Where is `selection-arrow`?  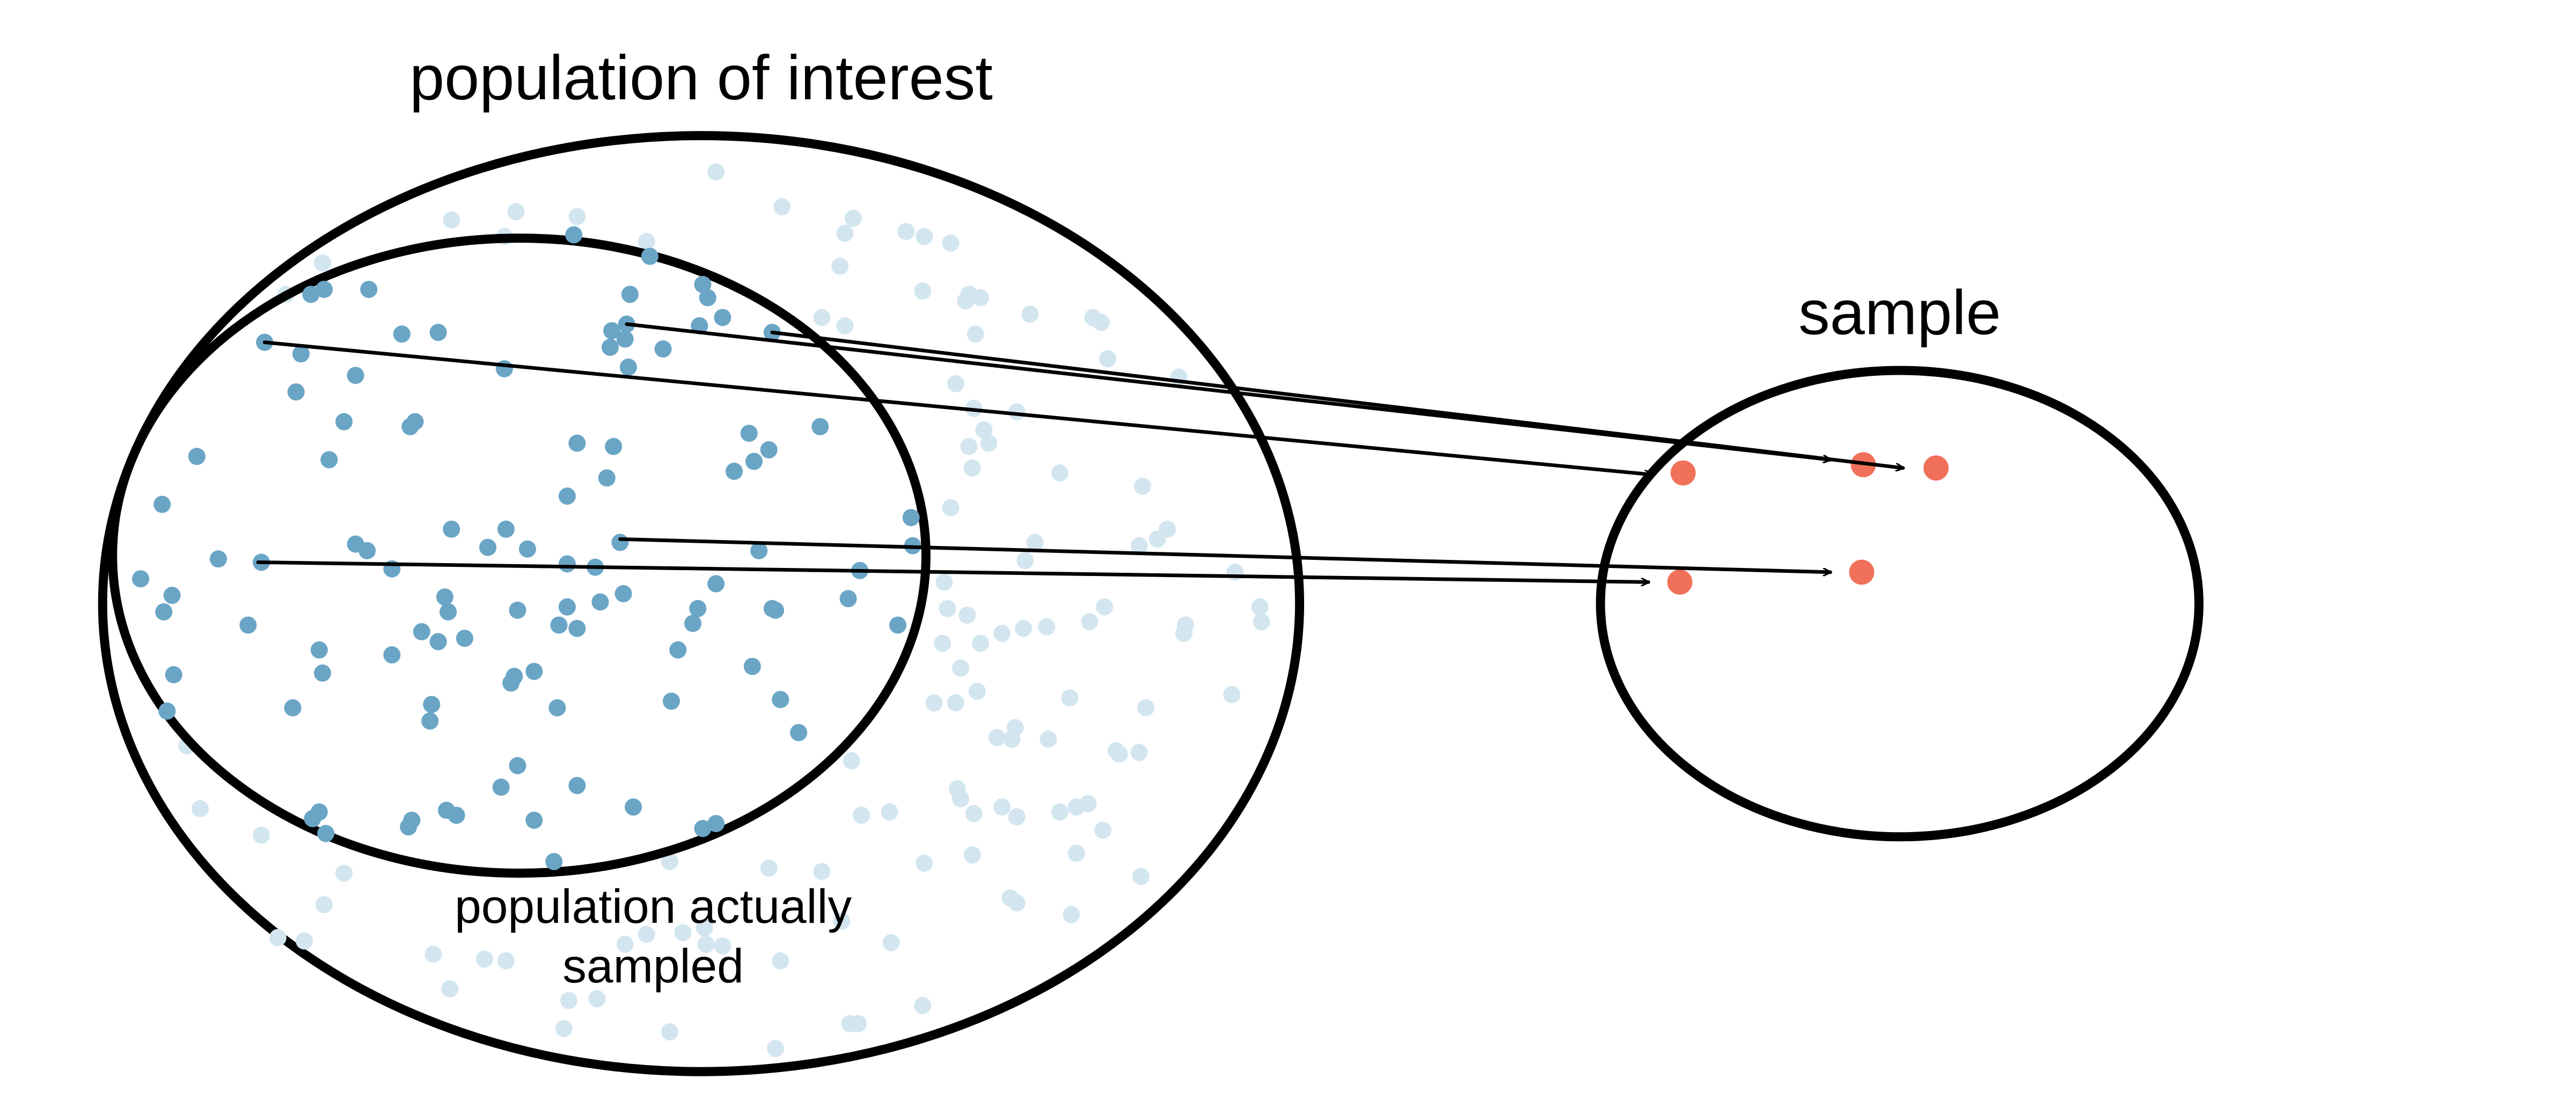 selection-arrow is located at coordinates (953, 571).